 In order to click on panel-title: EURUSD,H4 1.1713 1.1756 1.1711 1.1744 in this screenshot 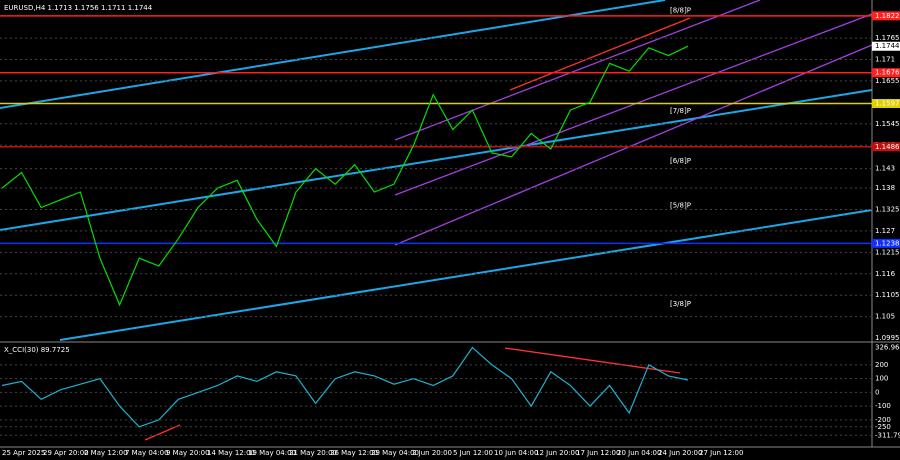, I will do `click(78, 8)`.